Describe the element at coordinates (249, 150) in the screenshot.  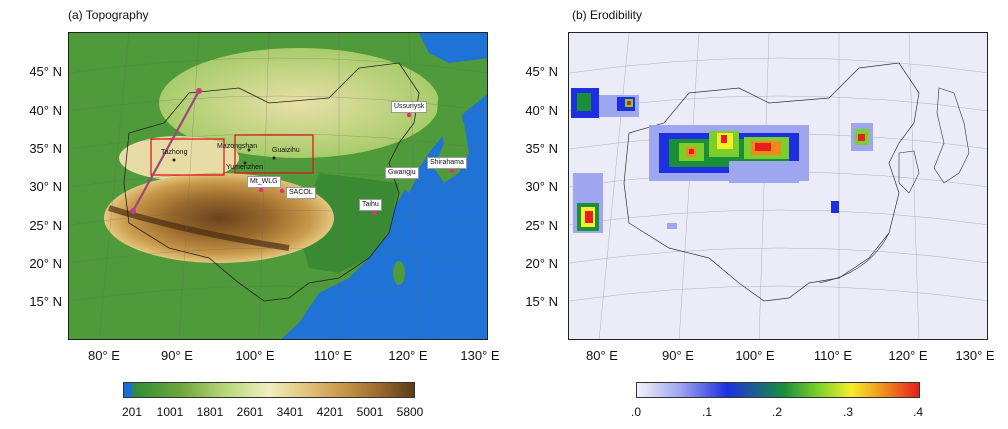
I see `site-marker-mazongshan` at that location.